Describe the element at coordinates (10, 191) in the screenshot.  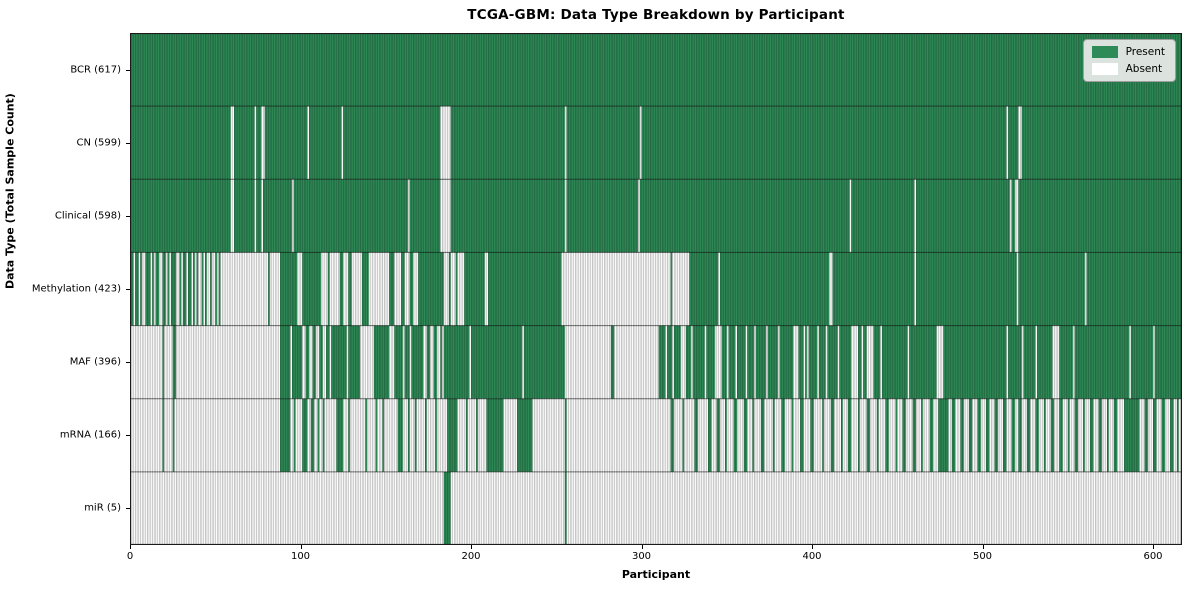
I see `y-axis-label: Data Type (Total Sample Count)` at that location.